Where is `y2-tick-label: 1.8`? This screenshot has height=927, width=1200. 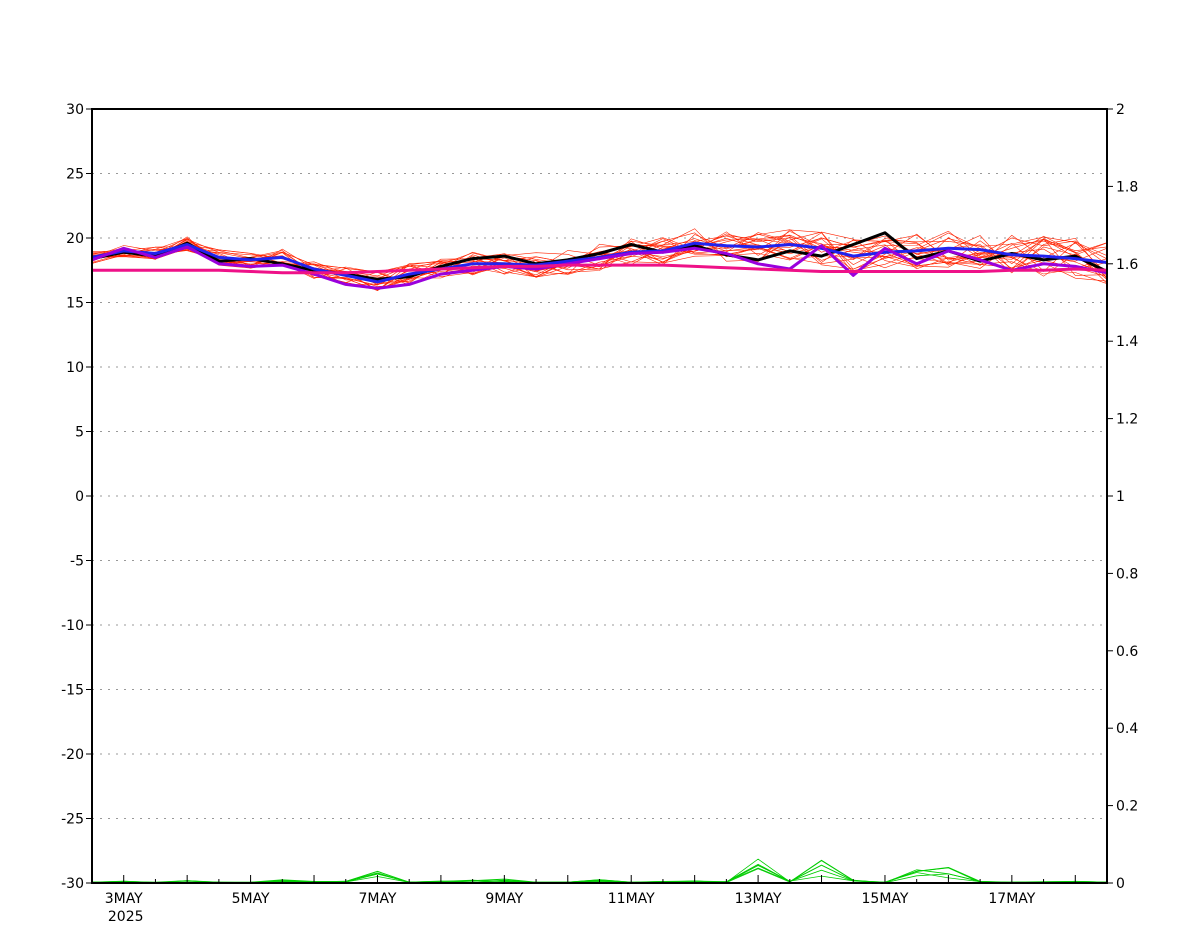
y2-tick-label: 1.8 is located at coordinates (1127, 187).